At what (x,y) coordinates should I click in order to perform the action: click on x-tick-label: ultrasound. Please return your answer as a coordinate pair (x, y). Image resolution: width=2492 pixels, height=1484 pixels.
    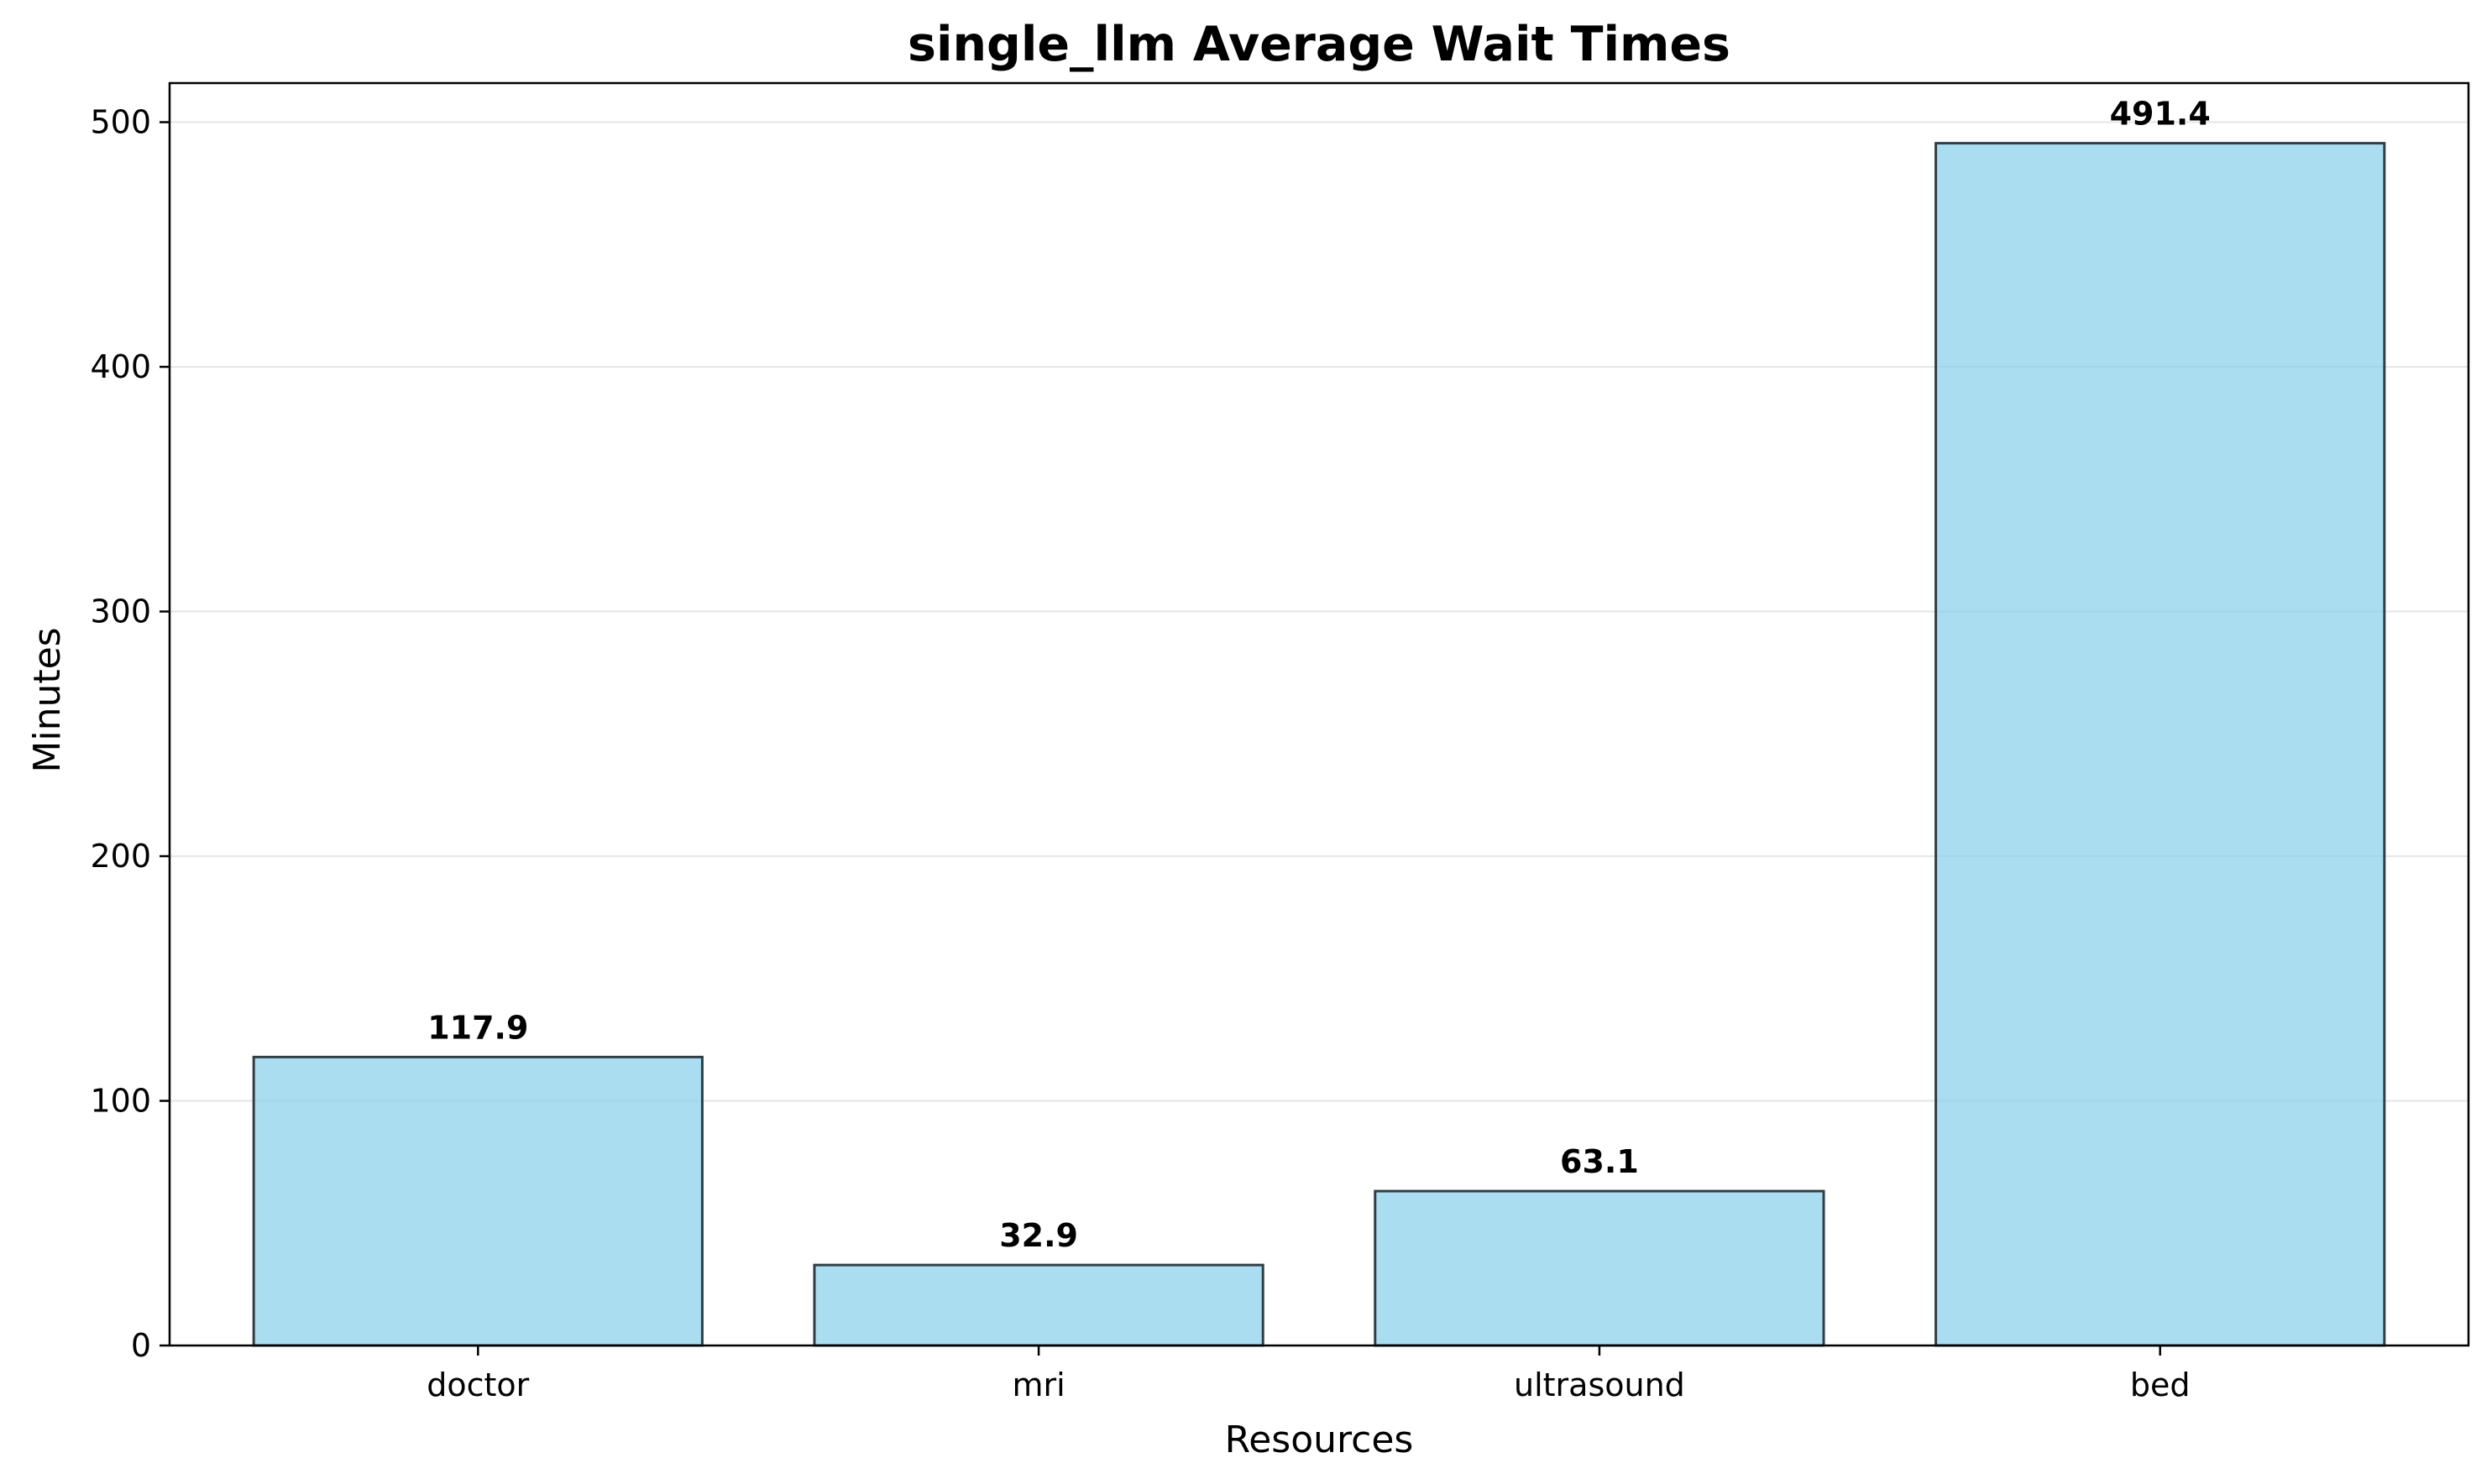
    Looking at the image, I should click on (1600, 1384).